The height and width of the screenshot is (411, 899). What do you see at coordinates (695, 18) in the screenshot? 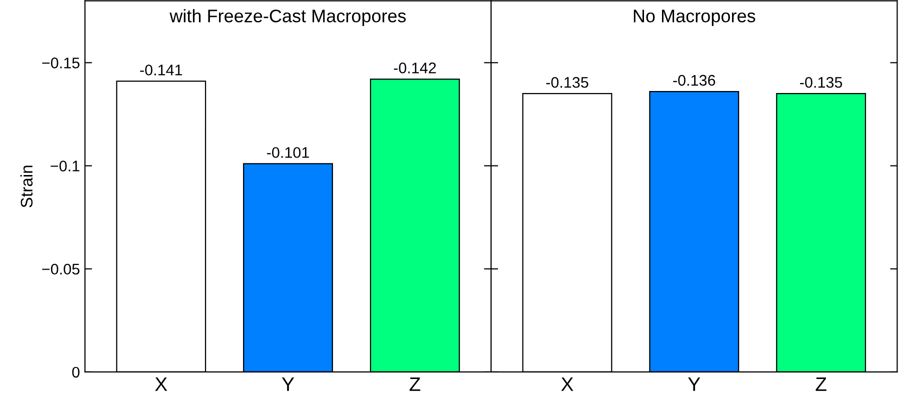
I see `chart-title: No Macropores` at bounding box center [695, 18].